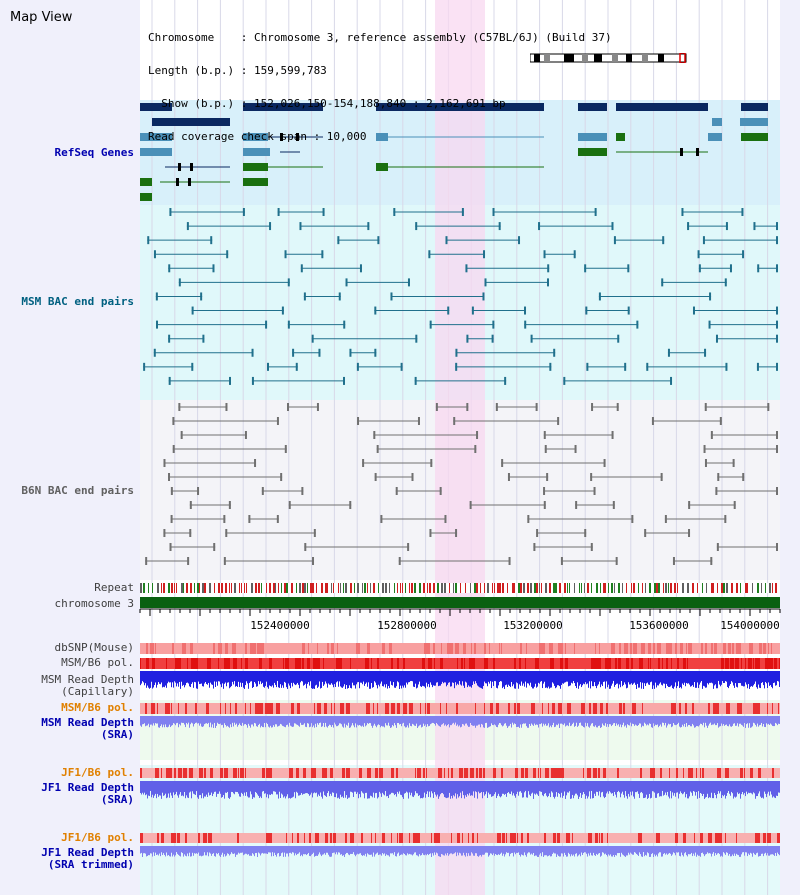  What do you see at coordinates (681, 152) in the screenshot?
I see `refseq-exon` at bounding box center [681, 152].